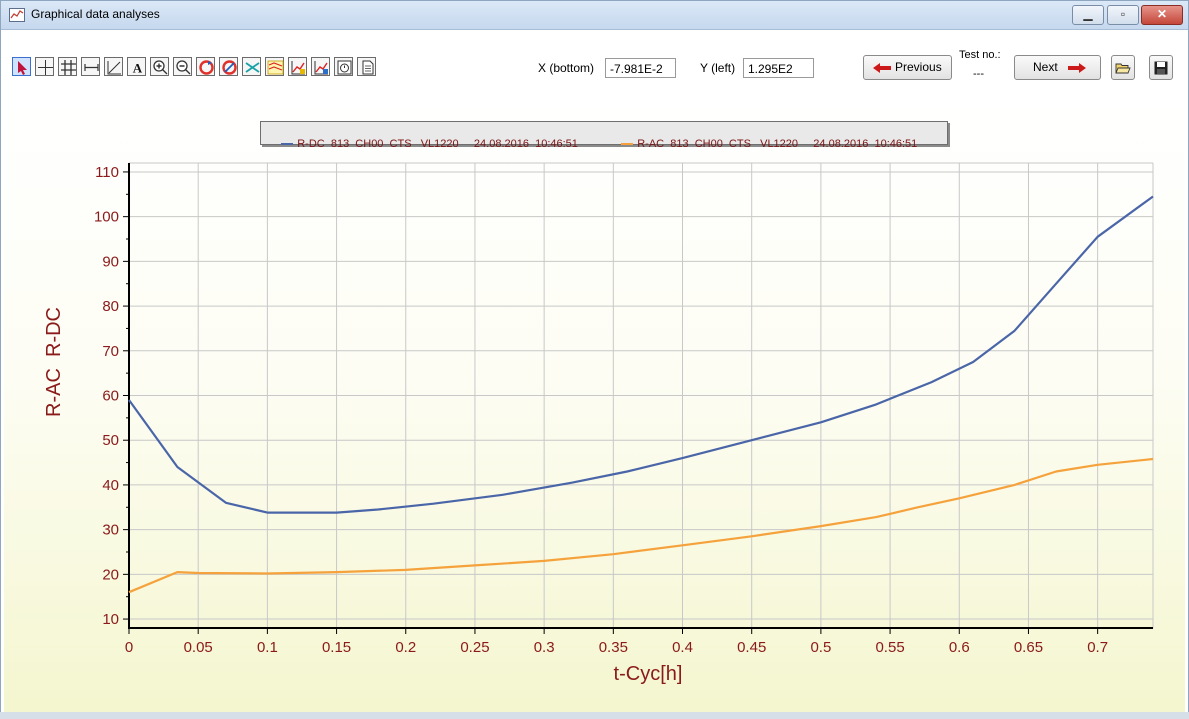  What do you see at coordinates (882, 68) in the screenshot?
I see `arrow-left-icon` at bounding box center [882, 68].